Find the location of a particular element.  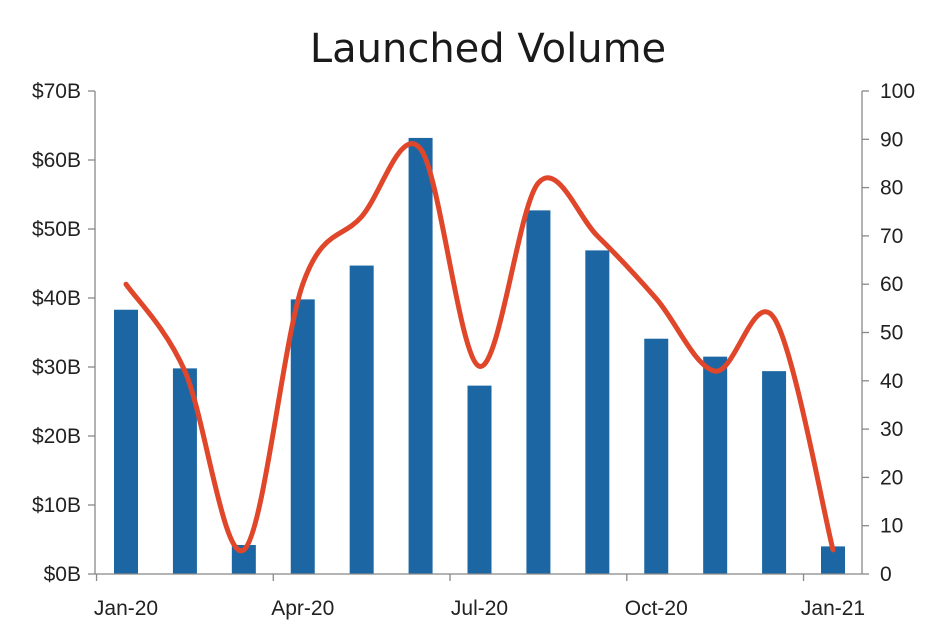

x-tick-label: Apr-20 is located at coordinates (302, 608).